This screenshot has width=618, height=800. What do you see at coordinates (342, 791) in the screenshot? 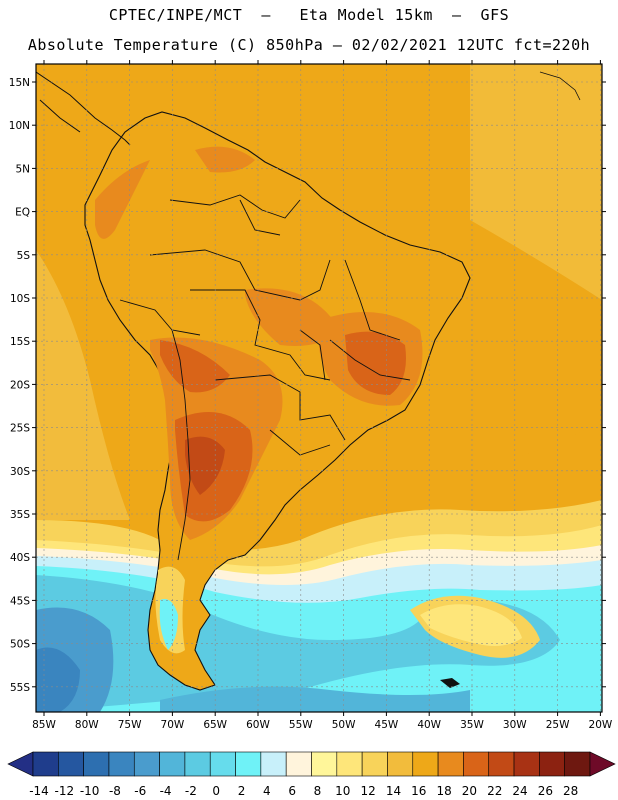
I see `colorbar-label: 10` at bounding box center [342, 791].